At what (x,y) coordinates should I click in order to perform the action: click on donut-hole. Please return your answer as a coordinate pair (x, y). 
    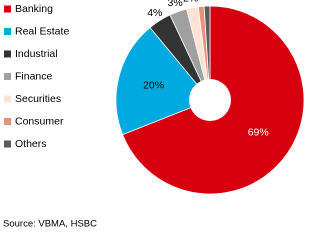
    Looking at the image, I should click on (210, 100).